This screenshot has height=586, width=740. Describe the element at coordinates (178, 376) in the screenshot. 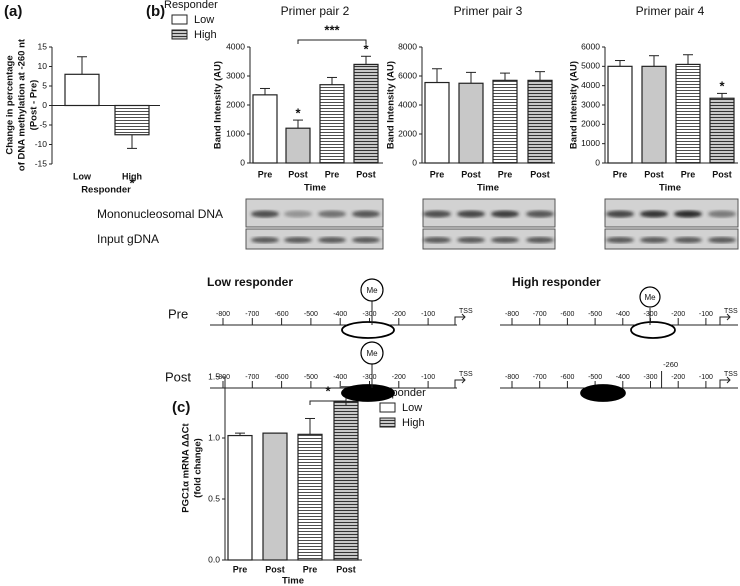

I see `timepoint-label: Post` at that location.